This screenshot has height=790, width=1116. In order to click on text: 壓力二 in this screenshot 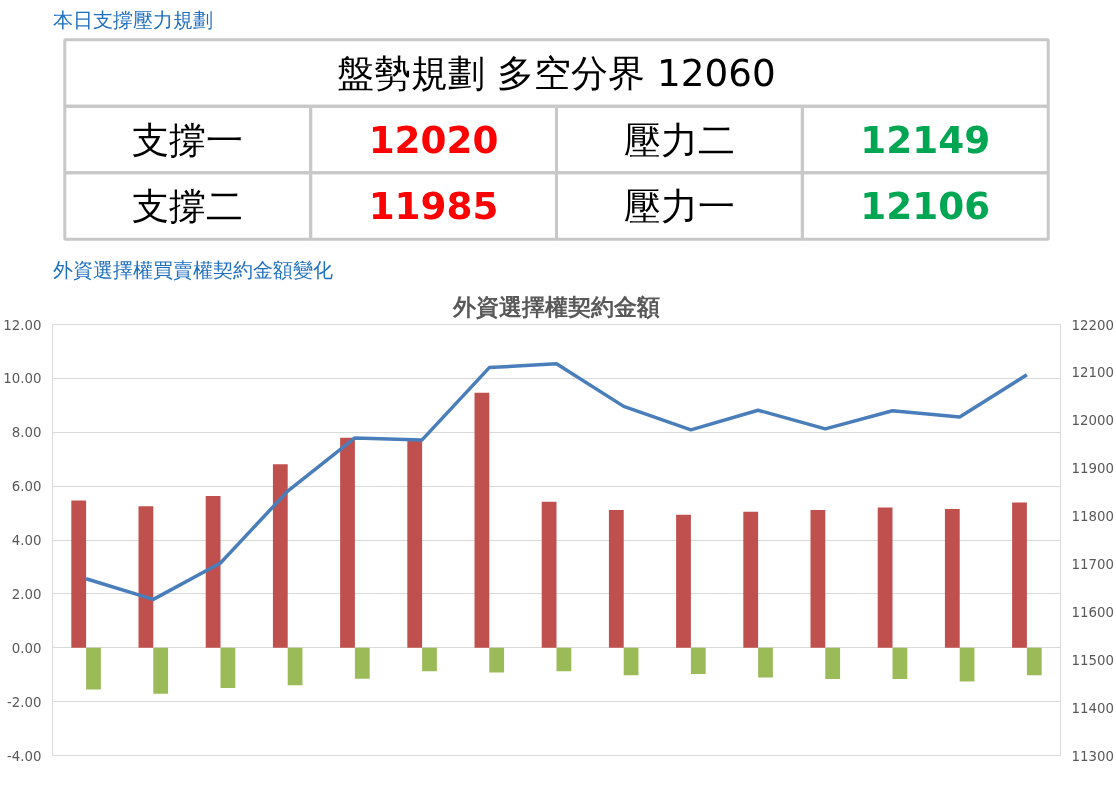, I will do `click(679, 139)`.